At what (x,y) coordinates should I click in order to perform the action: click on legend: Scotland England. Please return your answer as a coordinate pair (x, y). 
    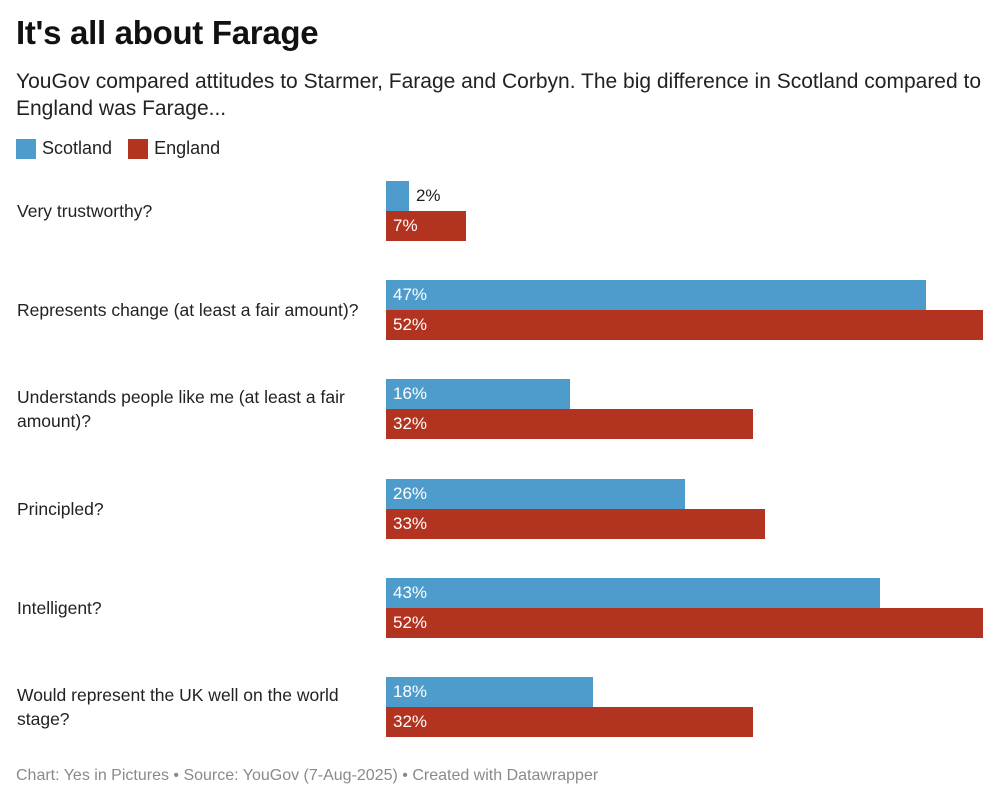
    Looking at the image, I should click on (126, 148).